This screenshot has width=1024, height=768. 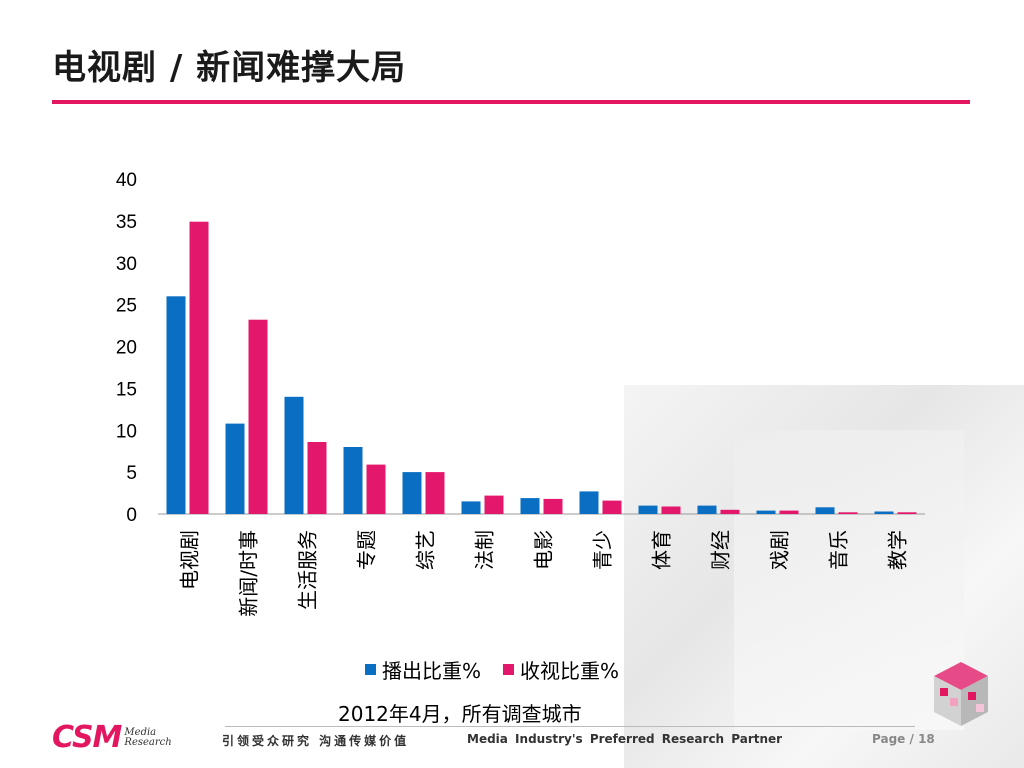 I want to click on y-tick-label: 35, so click(x=126, y=222).